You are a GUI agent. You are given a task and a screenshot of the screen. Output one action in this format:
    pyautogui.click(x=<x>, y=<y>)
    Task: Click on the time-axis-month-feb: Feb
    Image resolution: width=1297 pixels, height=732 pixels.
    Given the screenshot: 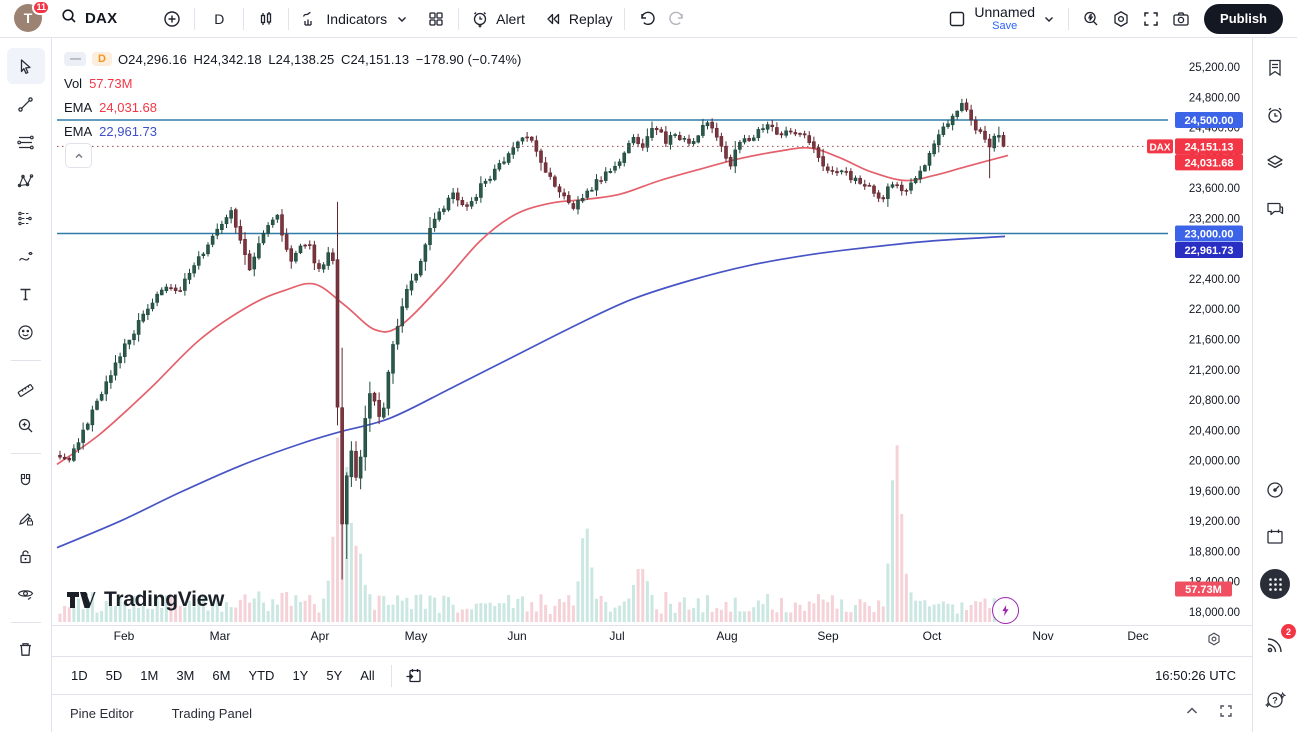 What is the action you would take?
    pyautogui.click(x=124, y=636)
    